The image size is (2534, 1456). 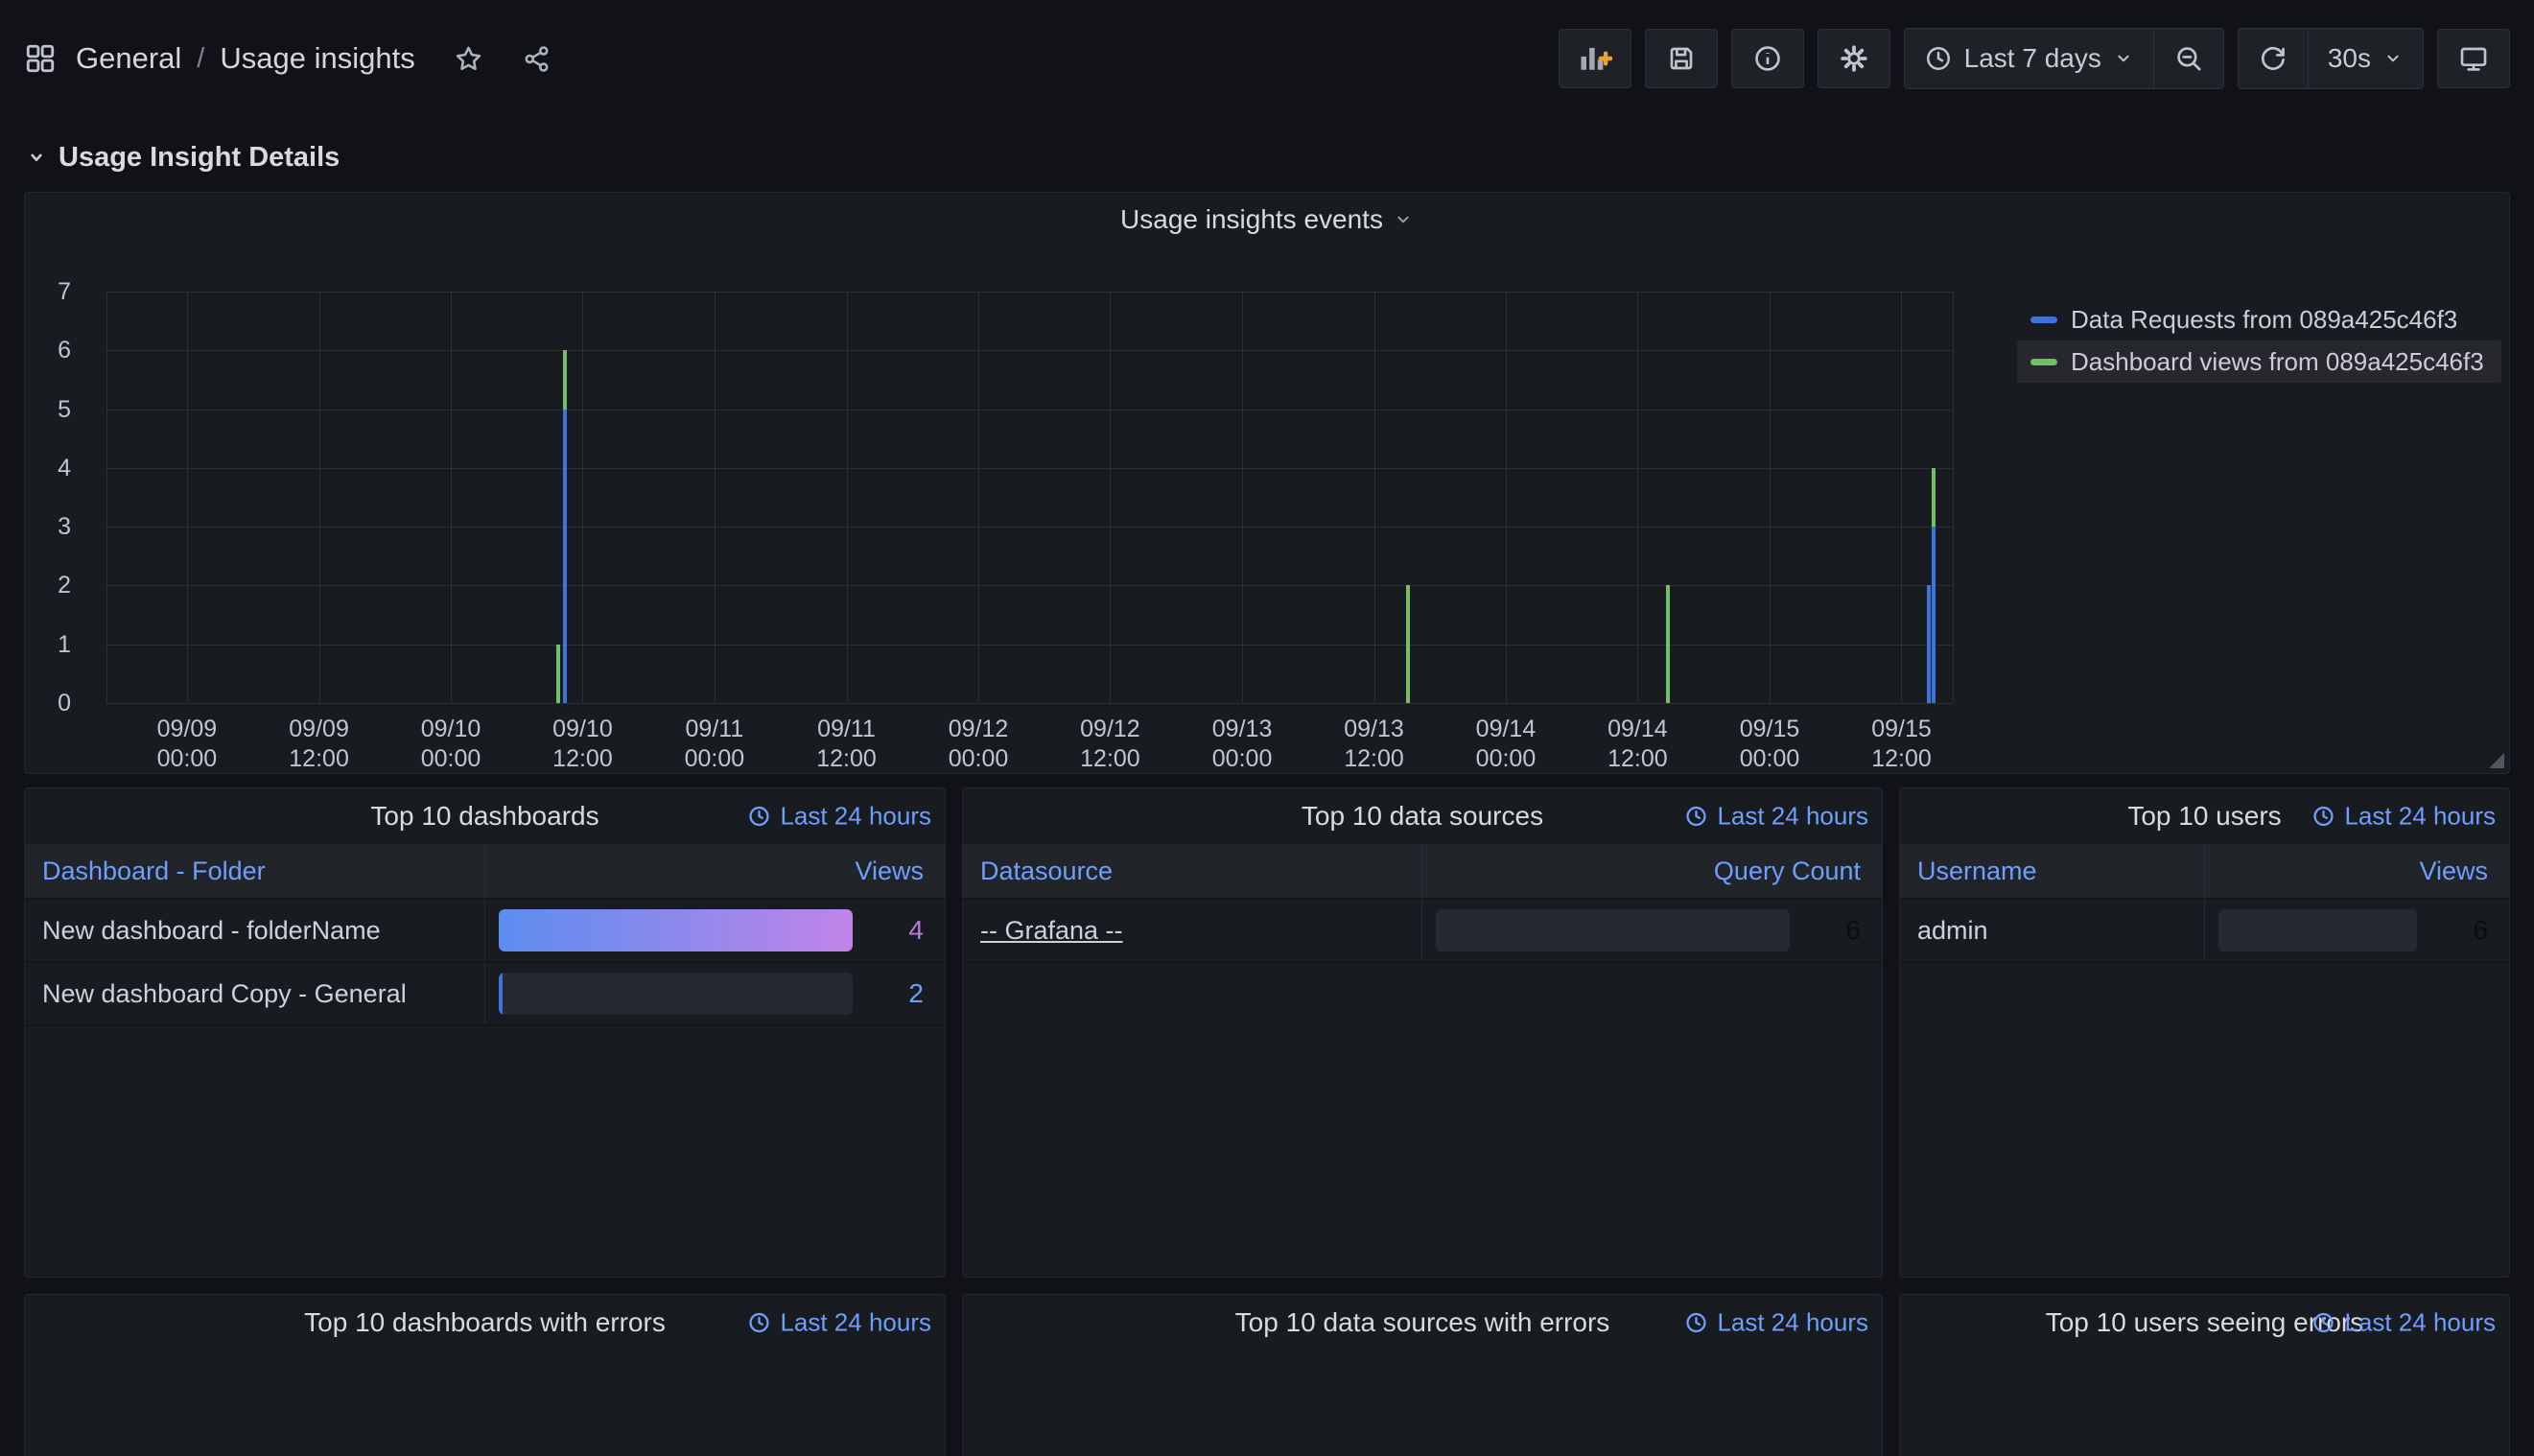 I want to click on column-header-datasource: Datasource, so click(x=1192, y=871).